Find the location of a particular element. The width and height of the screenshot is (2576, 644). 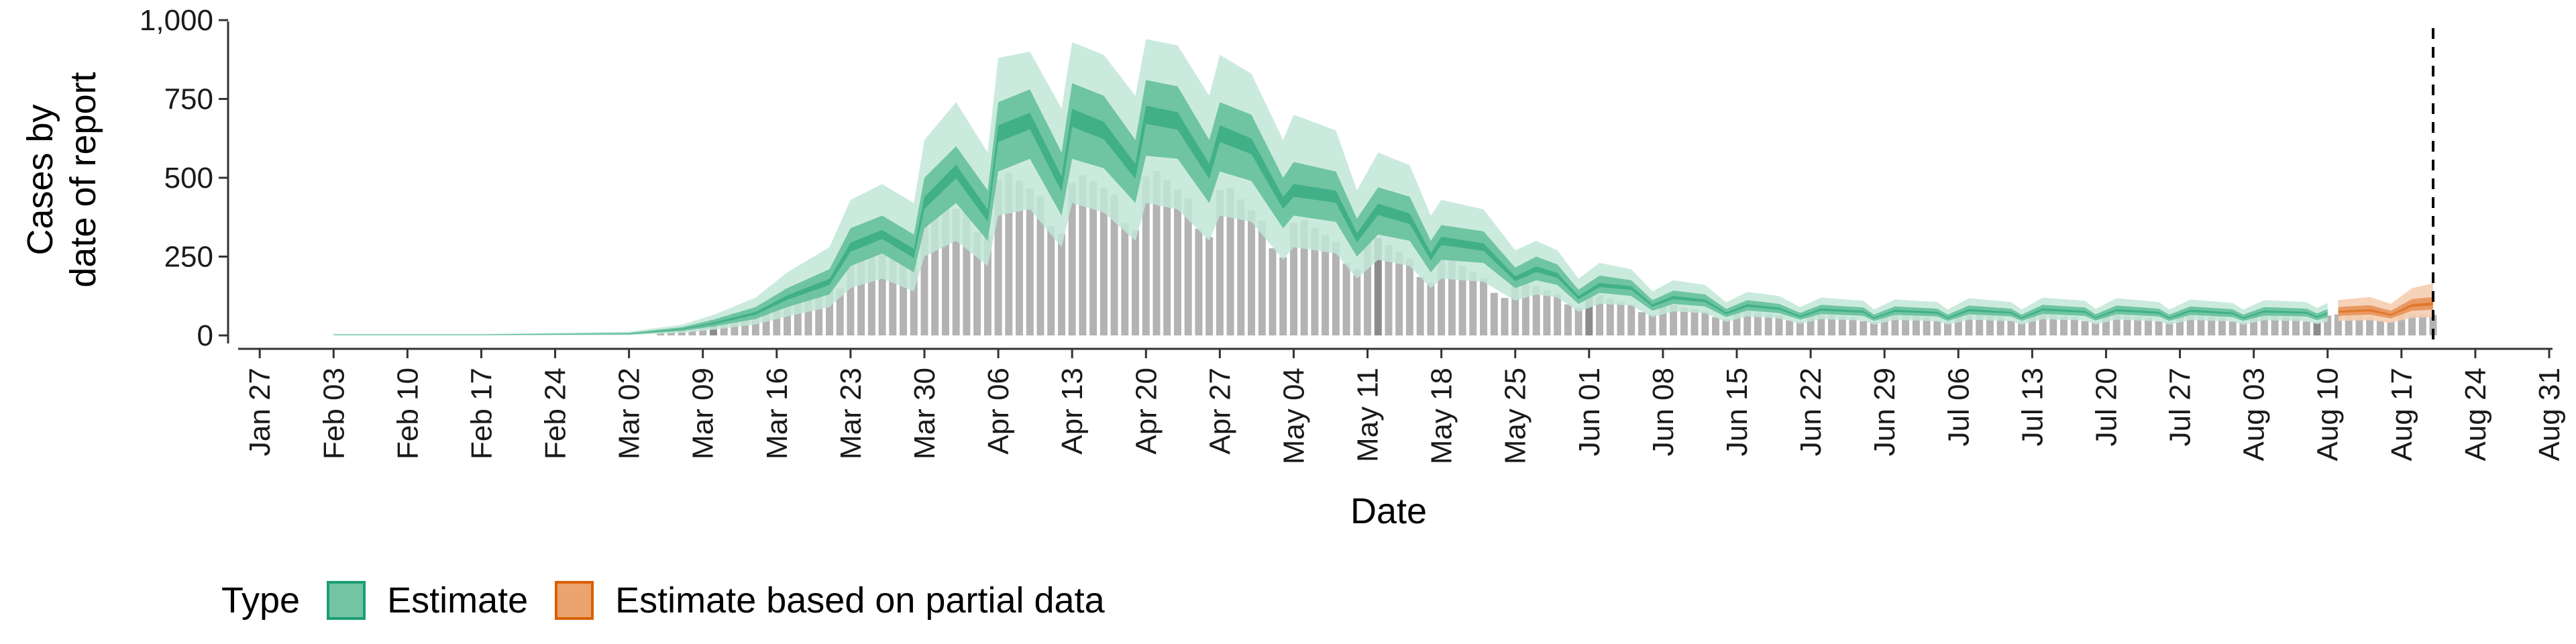

x-tick-label: Mar 02 is located at coordinates (629, 414).